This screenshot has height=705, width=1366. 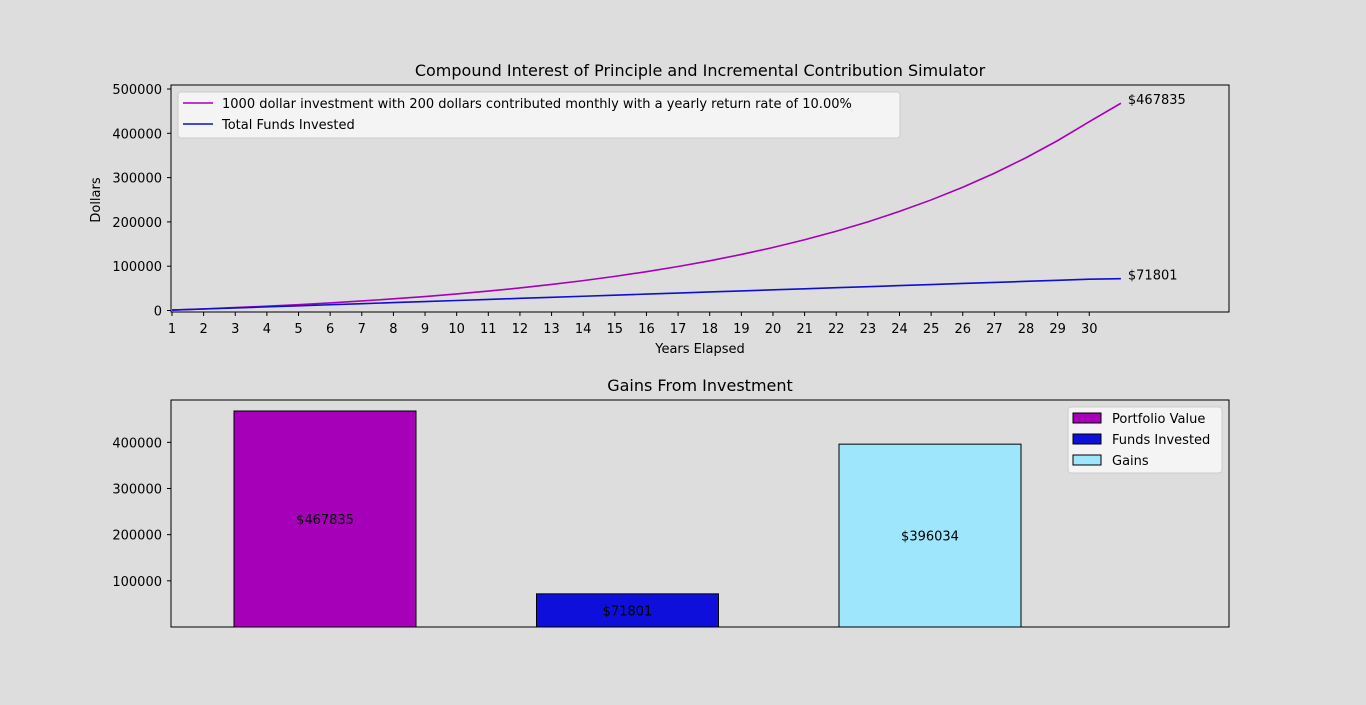 I want to click on bar-value-label: $396034, so click(x=930, y=537).